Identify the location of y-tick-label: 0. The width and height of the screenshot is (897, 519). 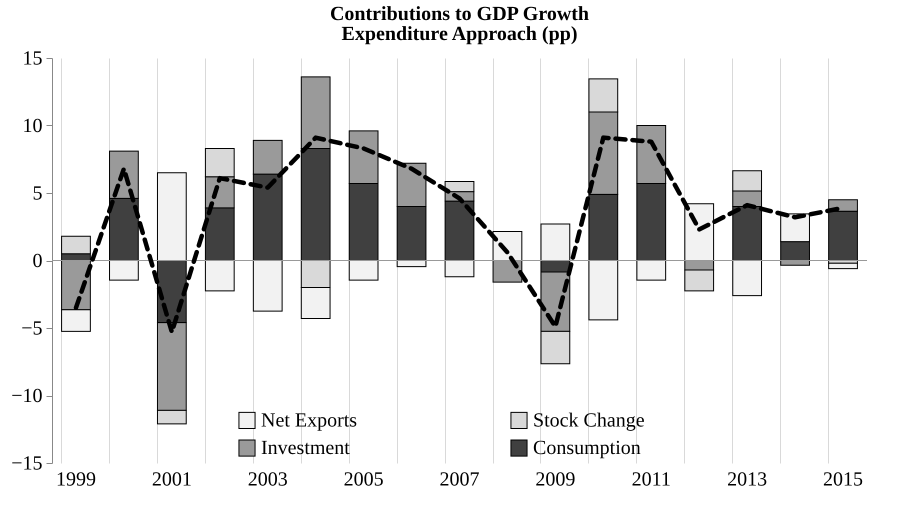
(37, 261).